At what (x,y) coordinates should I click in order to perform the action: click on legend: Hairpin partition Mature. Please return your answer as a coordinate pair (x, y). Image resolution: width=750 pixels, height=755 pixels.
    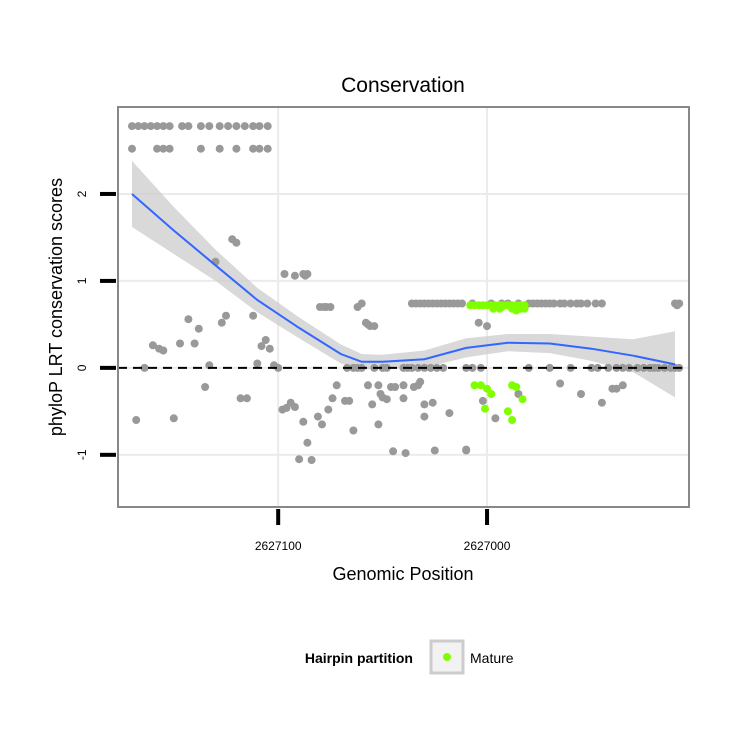
    Looking at the image, I should click on (409, 657).